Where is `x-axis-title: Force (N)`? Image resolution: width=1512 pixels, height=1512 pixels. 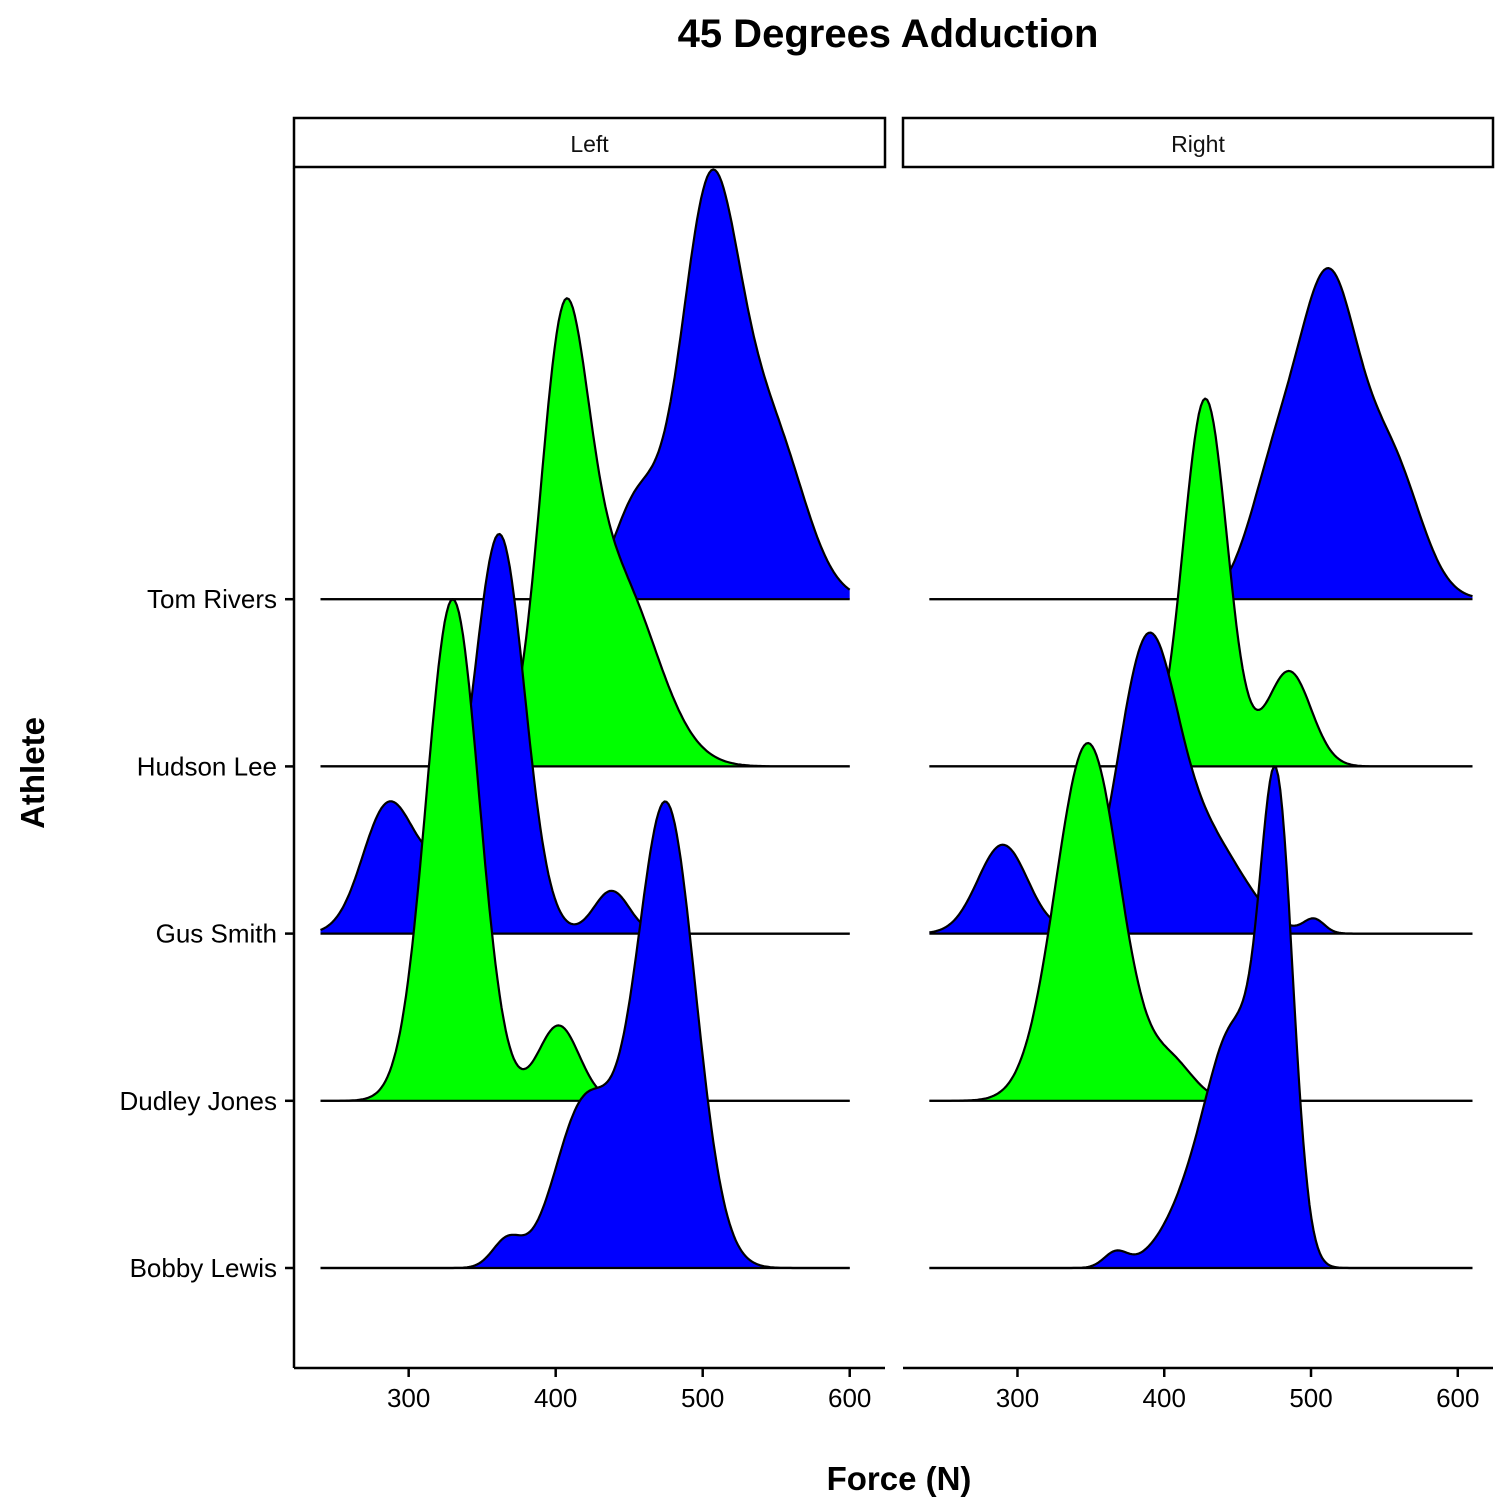
x-axis-title: Force (N) is located at coordinates (899, 1478).